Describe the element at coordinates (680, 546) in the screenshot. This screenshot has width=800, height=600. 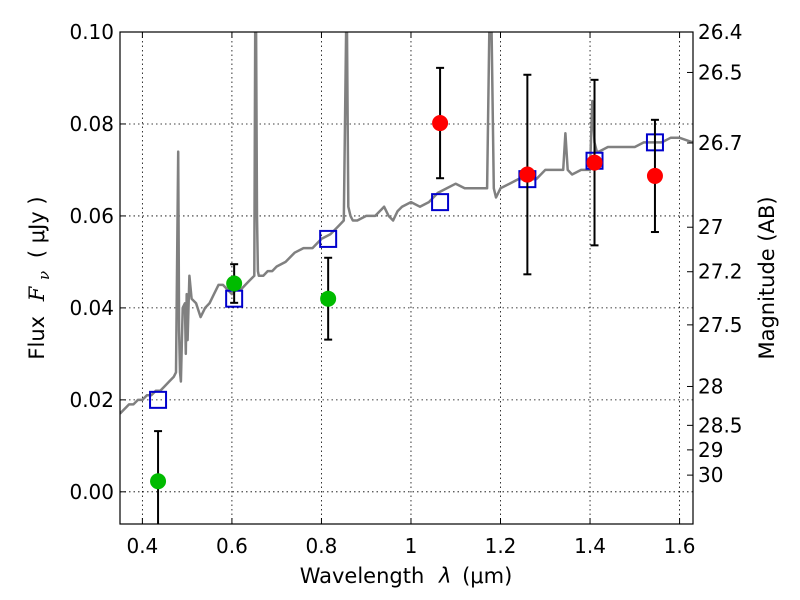
I see `x-tick-label: 1.6` at that location.